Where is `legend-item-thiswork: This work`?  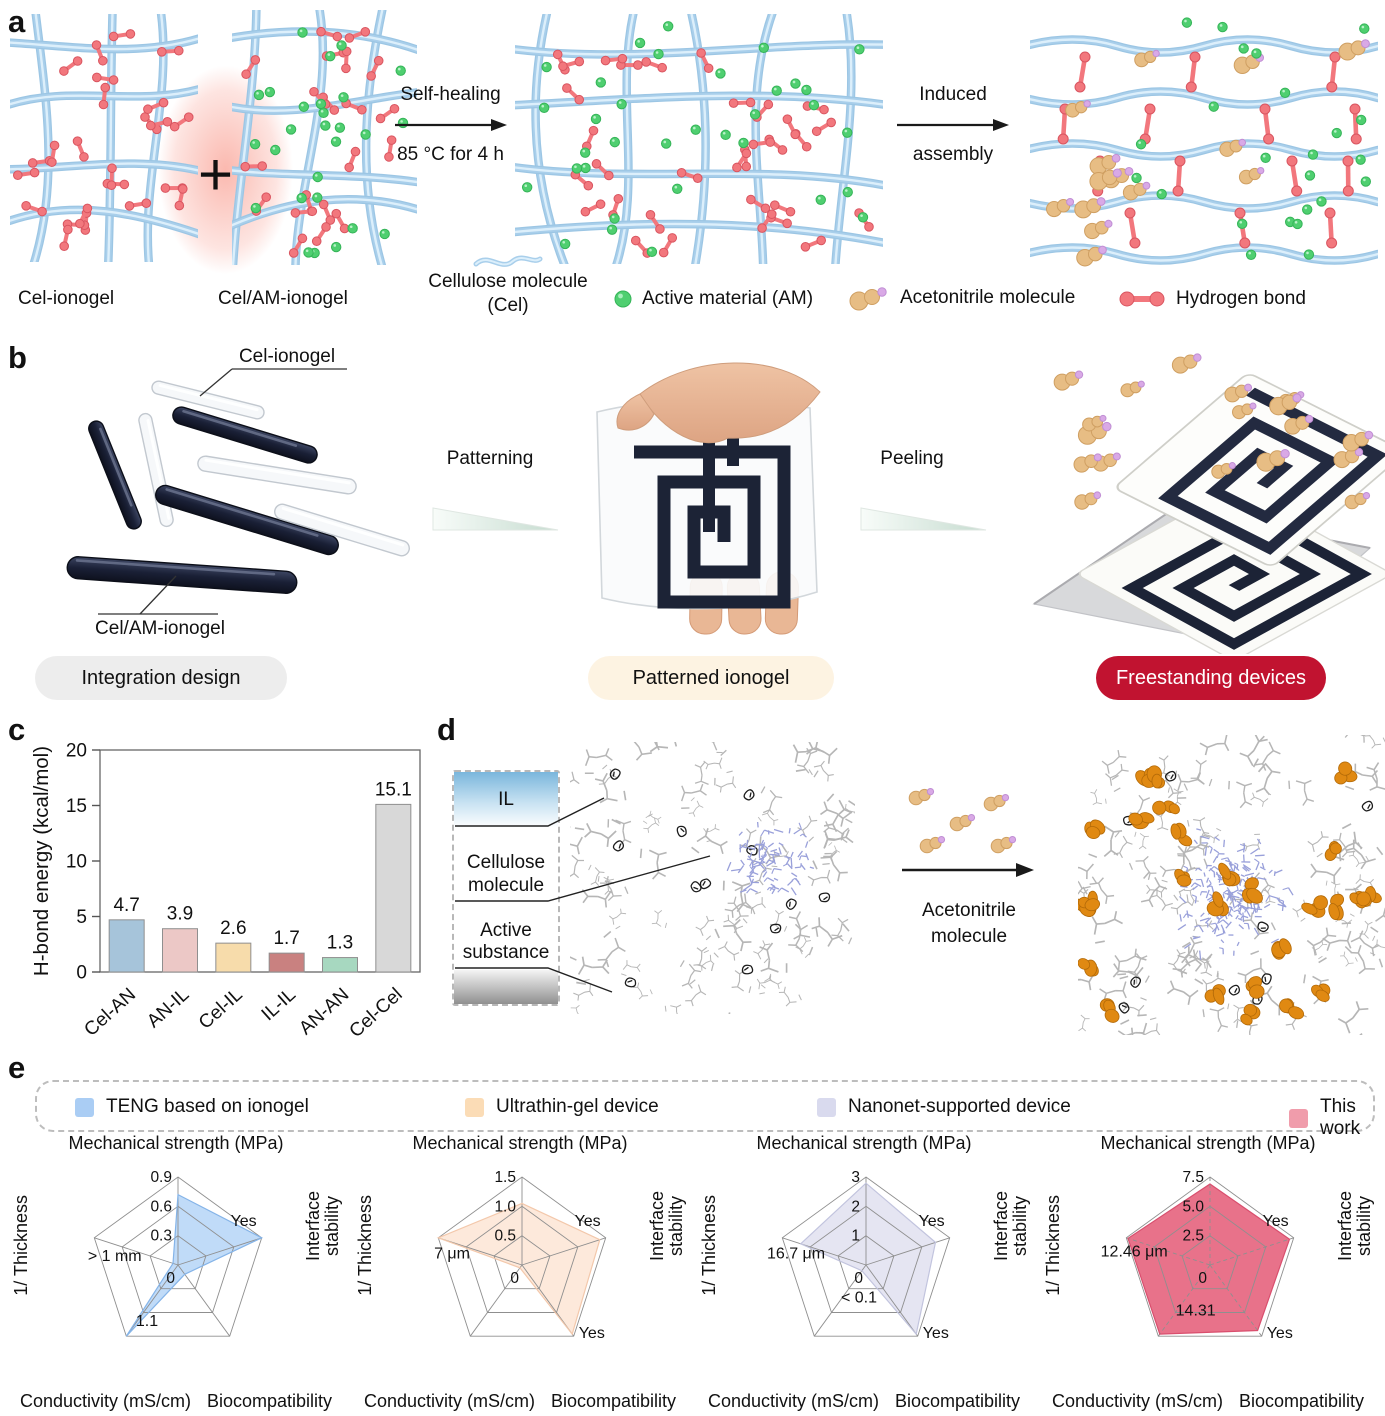 legend-item-thiswork: This work is located at coordinates (1331, 1118).